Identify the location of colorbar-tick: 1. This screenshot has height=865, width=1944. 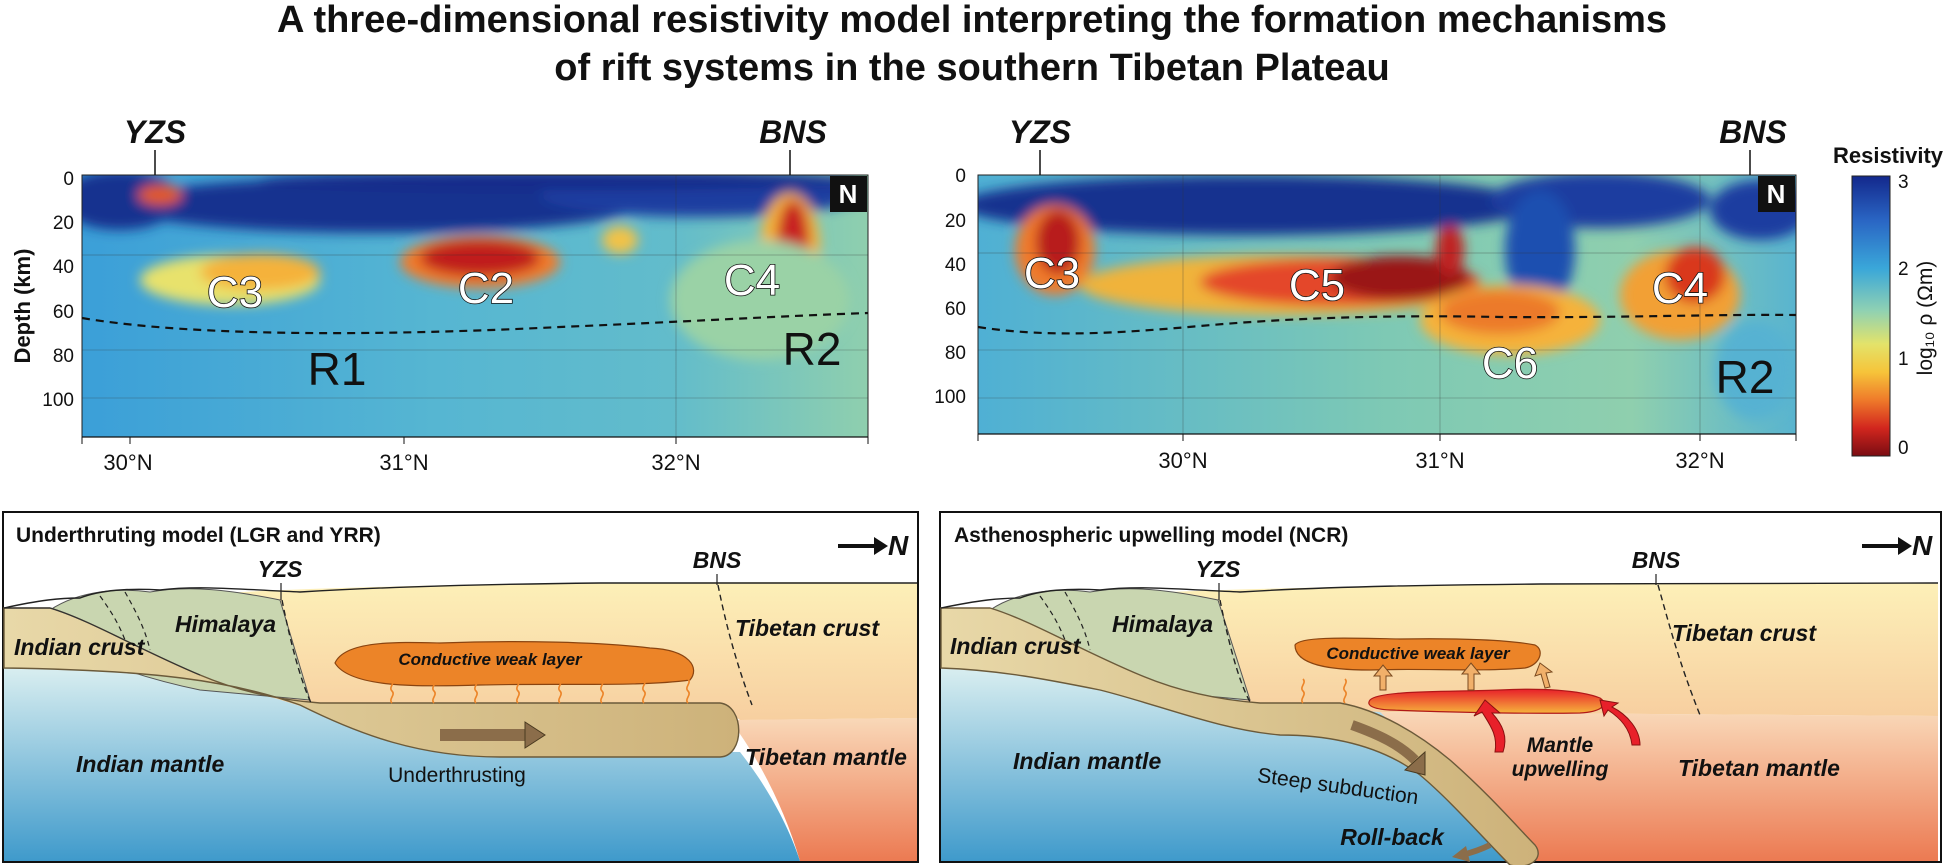
(1903, 359).